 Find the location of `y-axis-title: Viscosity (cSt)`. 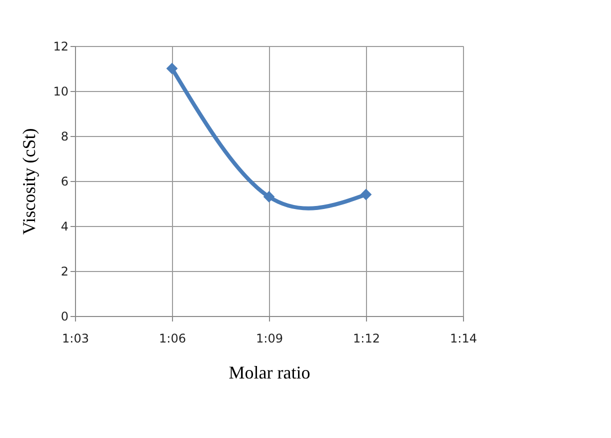

y-axis-title: Viscosity (cSt) is located at coordinates (29, 181).